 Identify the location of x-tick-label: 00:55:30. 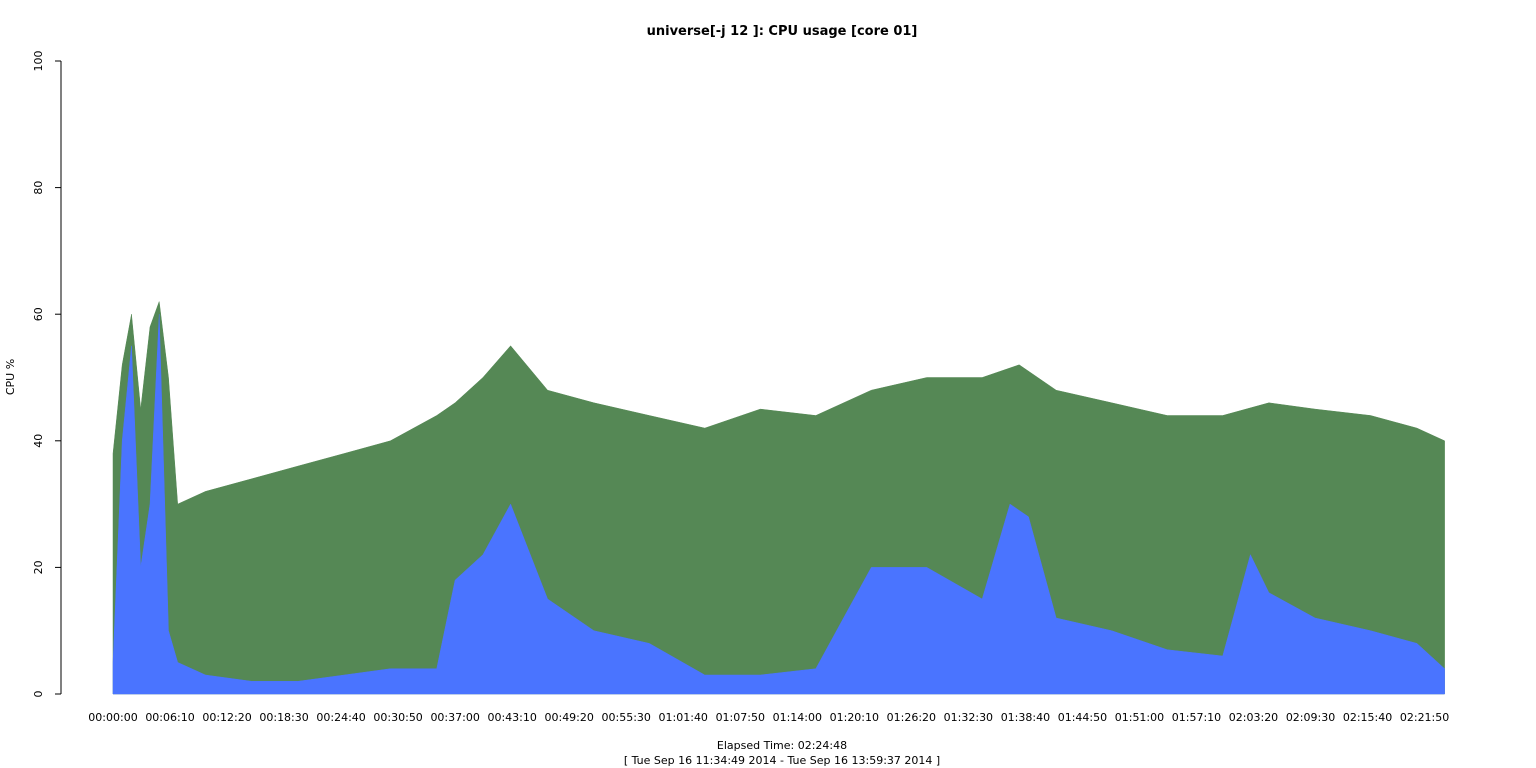
(626, 717).